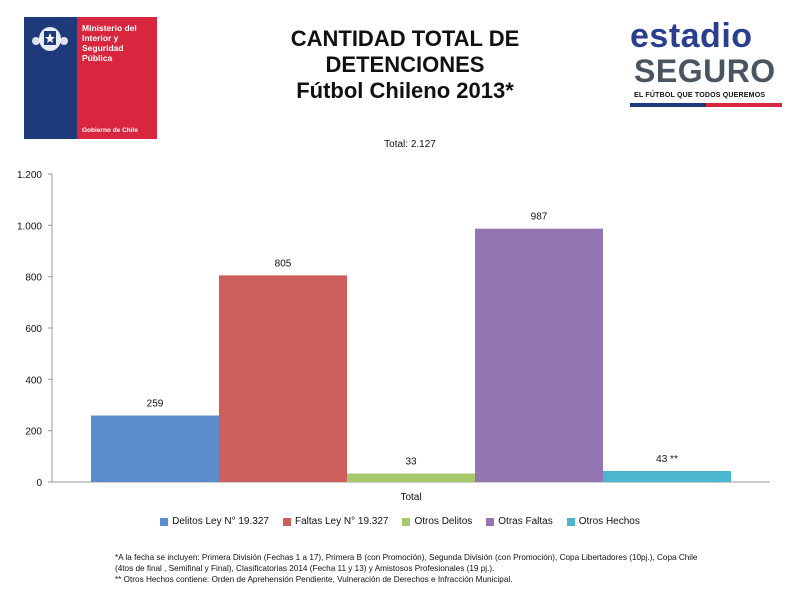  What do you see at coordinates (33, 380) in the screenshot?
I see `y-tick-label: 400` at bounding box center [33, 380].